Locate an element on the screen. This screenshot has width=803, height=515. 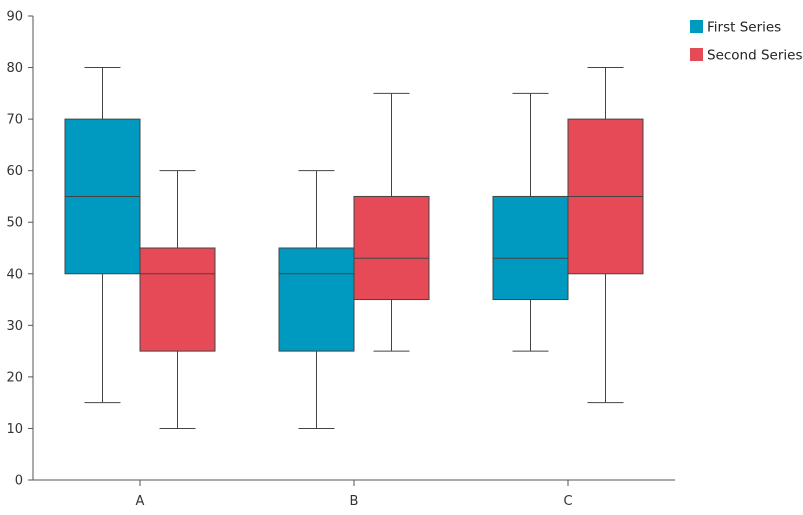
x-tick-label: A is located at coordinates (140, 501).